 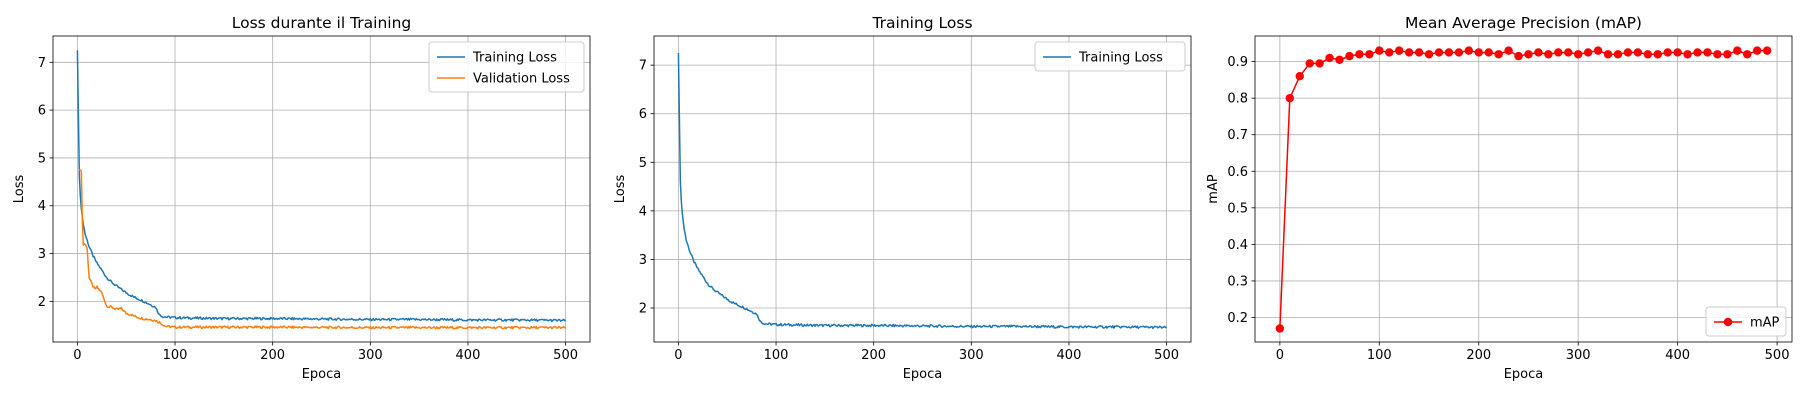 I want to click on y-axis-label: mAP, so click(x=1213, y=189).